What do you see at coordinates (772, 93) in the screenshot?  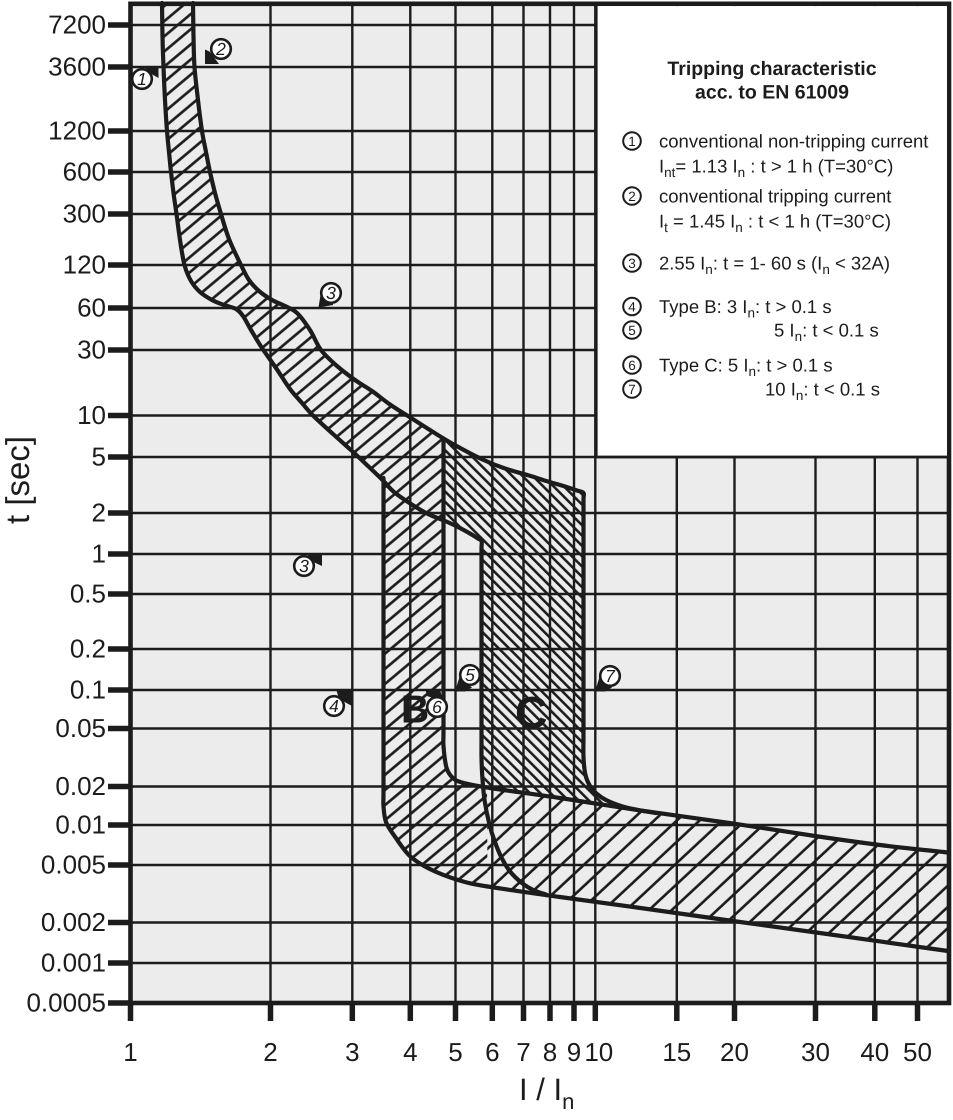 I see `svg-text: acc. to EN 61009` at bounding box center [772, 93].